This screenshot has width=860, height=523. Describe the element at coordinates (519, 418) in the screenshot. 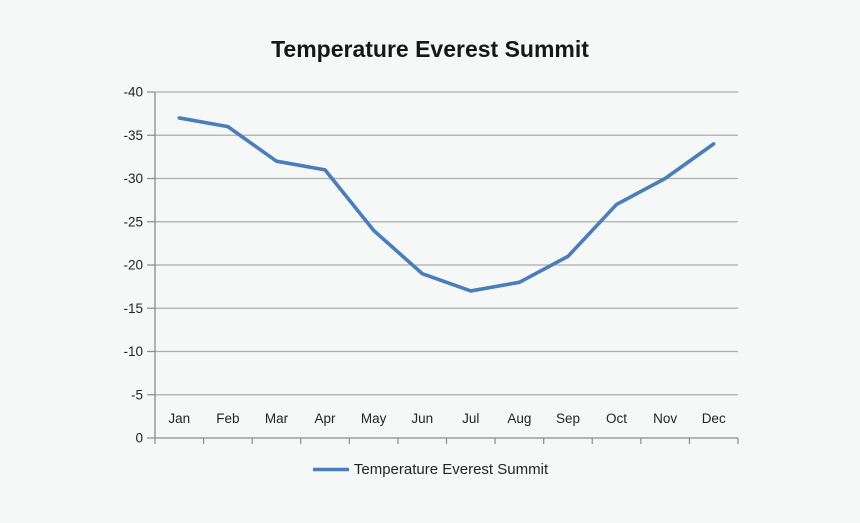

I see `x-tick-label: Aug` at that location.